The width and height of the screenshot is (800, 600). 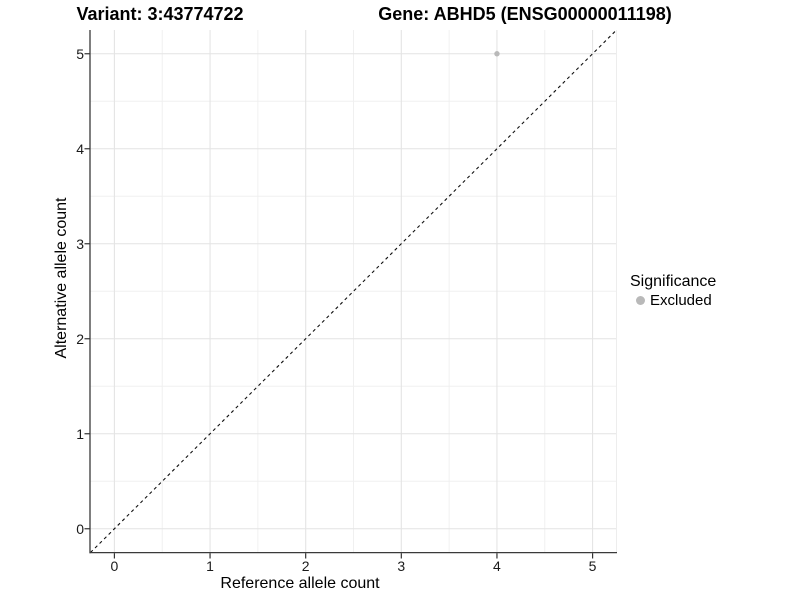 What do you see at coordinates (497, 566) in the screenshot?
I see `x-tick-label: 4` at bounding box center [497, 566].